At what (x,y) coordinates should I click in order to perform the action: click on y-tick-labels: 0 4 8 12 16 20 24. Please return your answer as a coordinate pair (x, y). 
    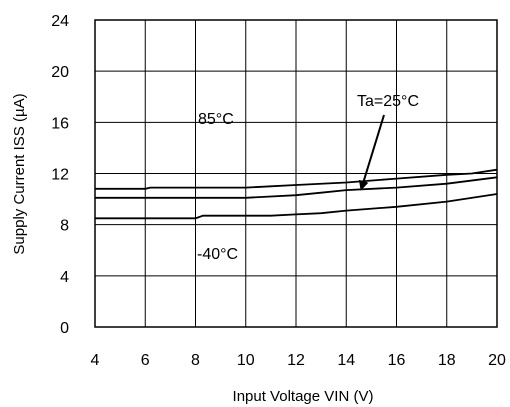
    Looking at the image, I should click on (60, 175).